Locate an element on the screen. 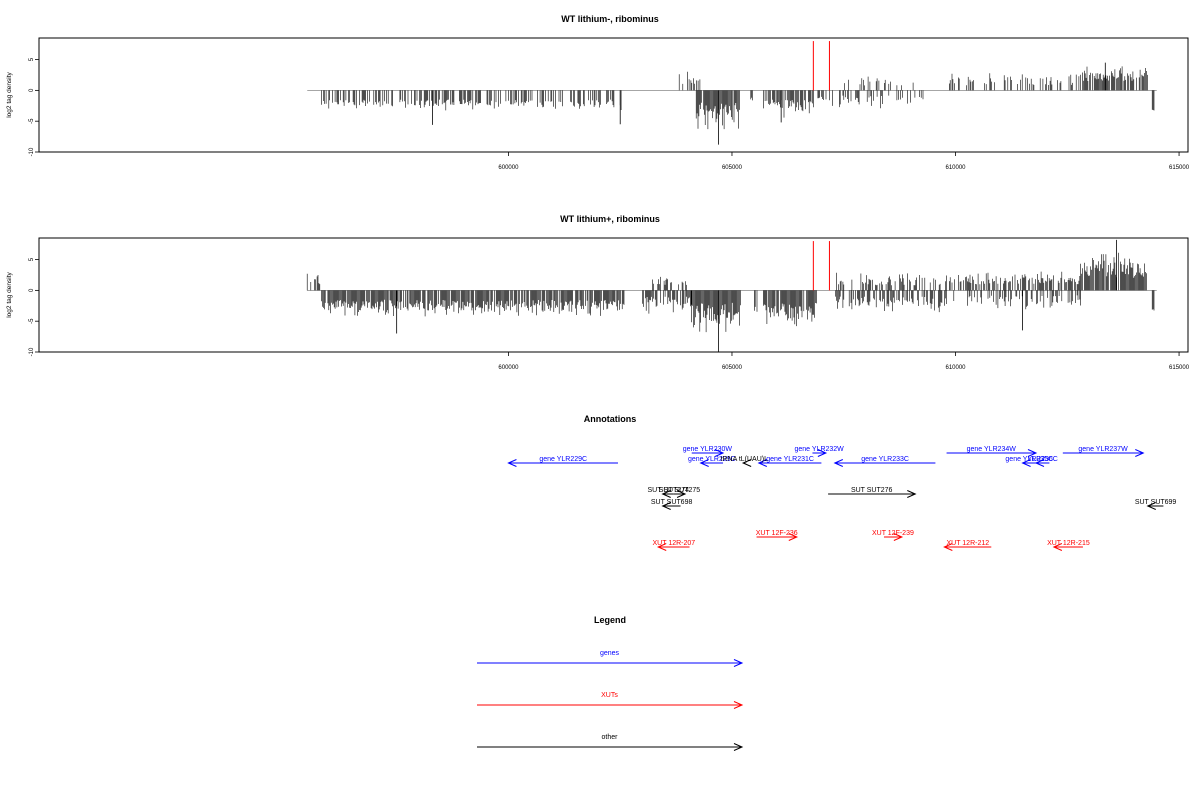 The width and height of the screenshot is (1200, 805). annotation-feature: XUT 12F-236 is located at coordinates (777, 535).